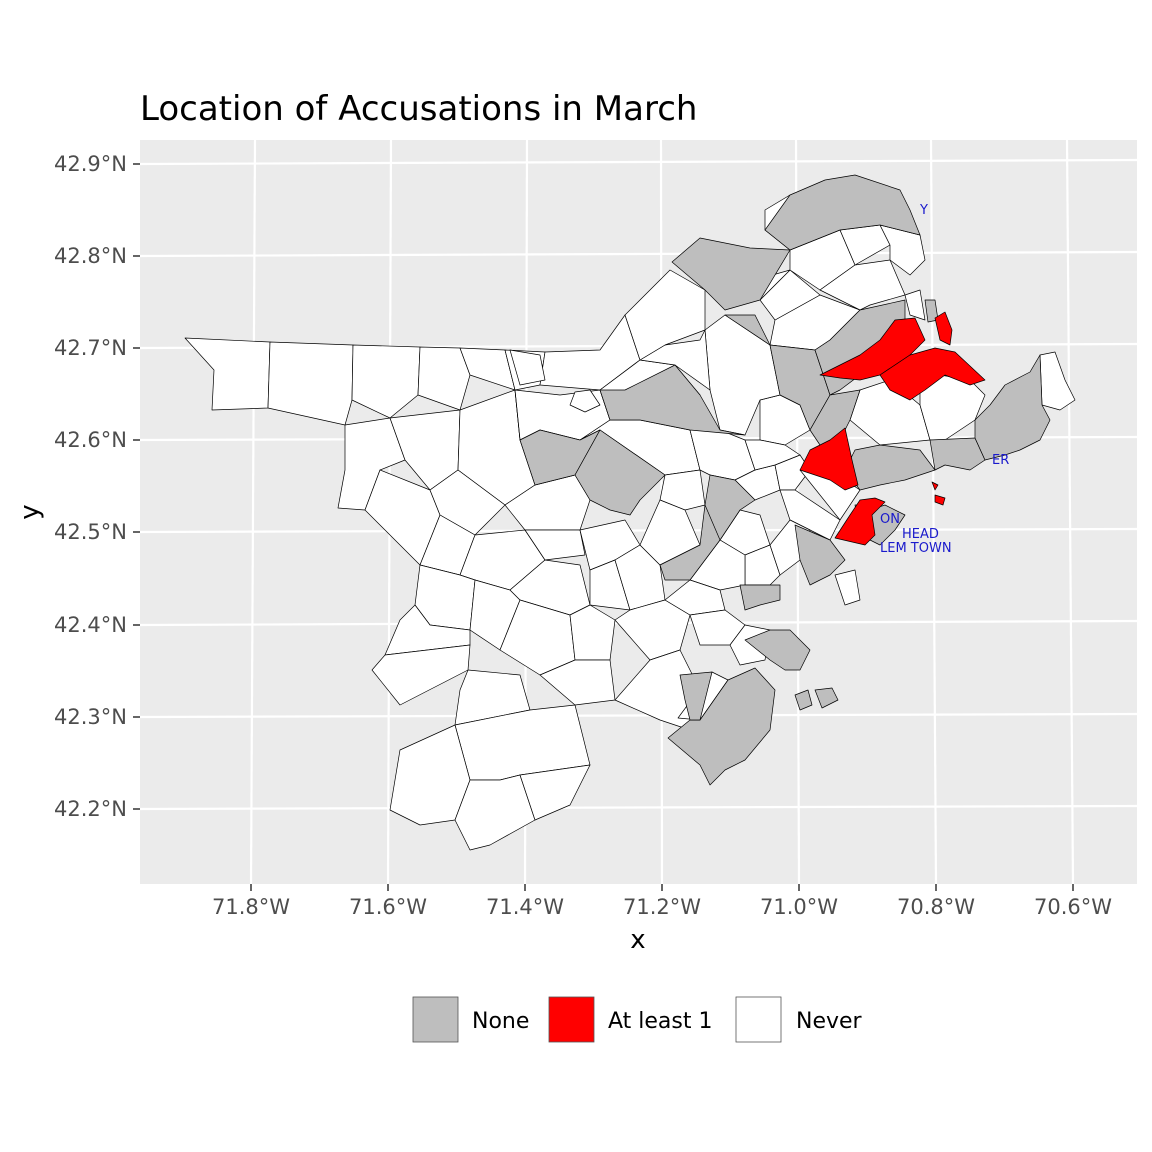 The image size is (1152, 1152). I want to click on x-tick-label: 70.8°W, so click(936, 907).